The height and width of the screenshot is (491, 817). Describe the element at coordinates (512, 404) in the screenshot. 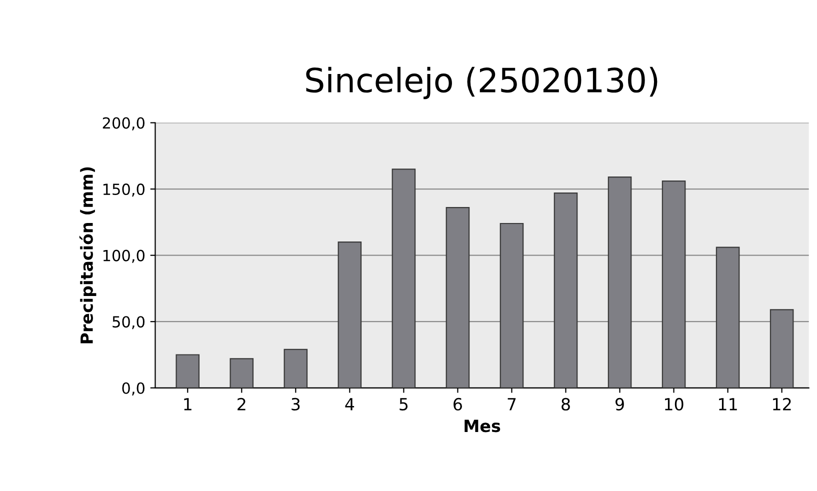

I see `x-tick-label: 7` at that location.